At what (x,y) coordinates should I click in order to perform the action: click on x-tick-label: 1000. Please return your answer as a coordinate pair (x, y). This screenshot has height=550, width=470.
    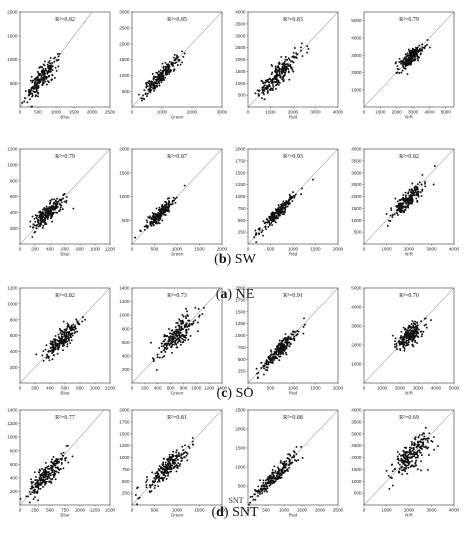
    Looking at the image, I should click on (56, 112).